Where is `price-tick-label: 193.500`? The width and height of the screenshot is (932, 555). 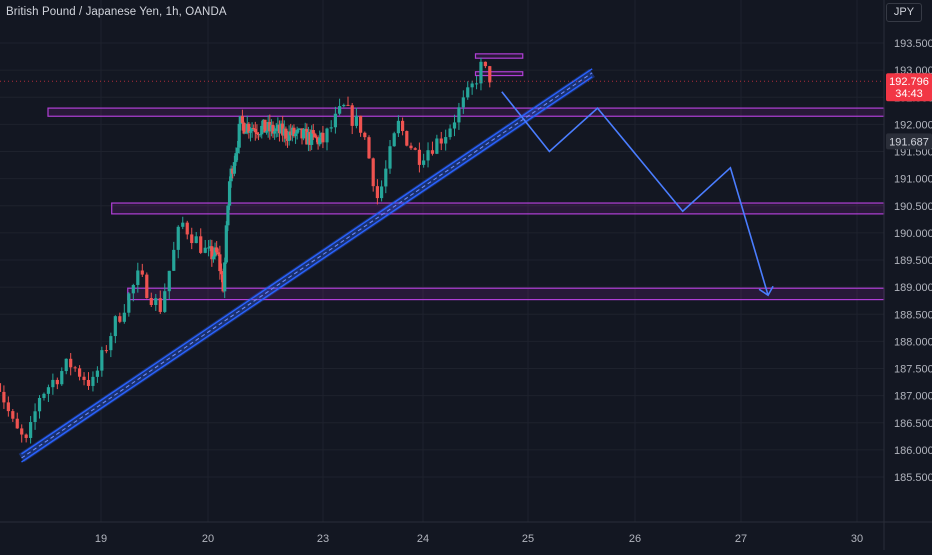
price-tick-label: 193.500 is located at coordinates (913, 44).